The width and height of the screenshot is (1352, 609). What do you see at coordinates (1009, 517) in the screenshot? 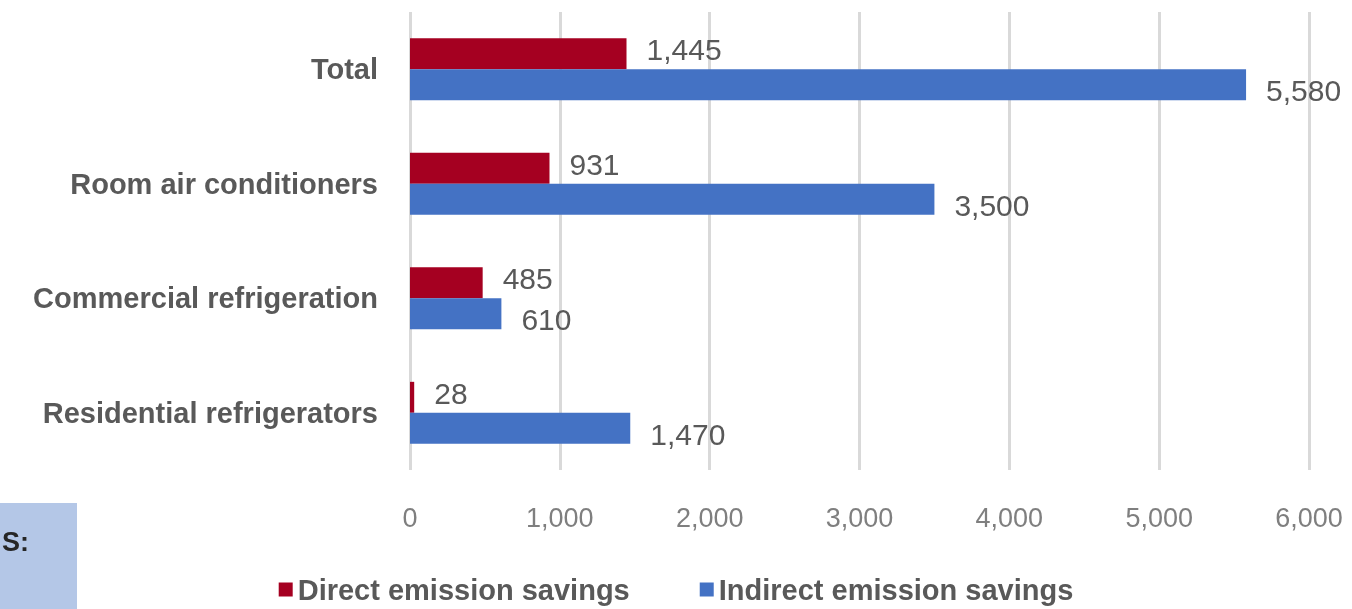
I see `x-tick-label: 4,000` at bounding box center [1009, 517].